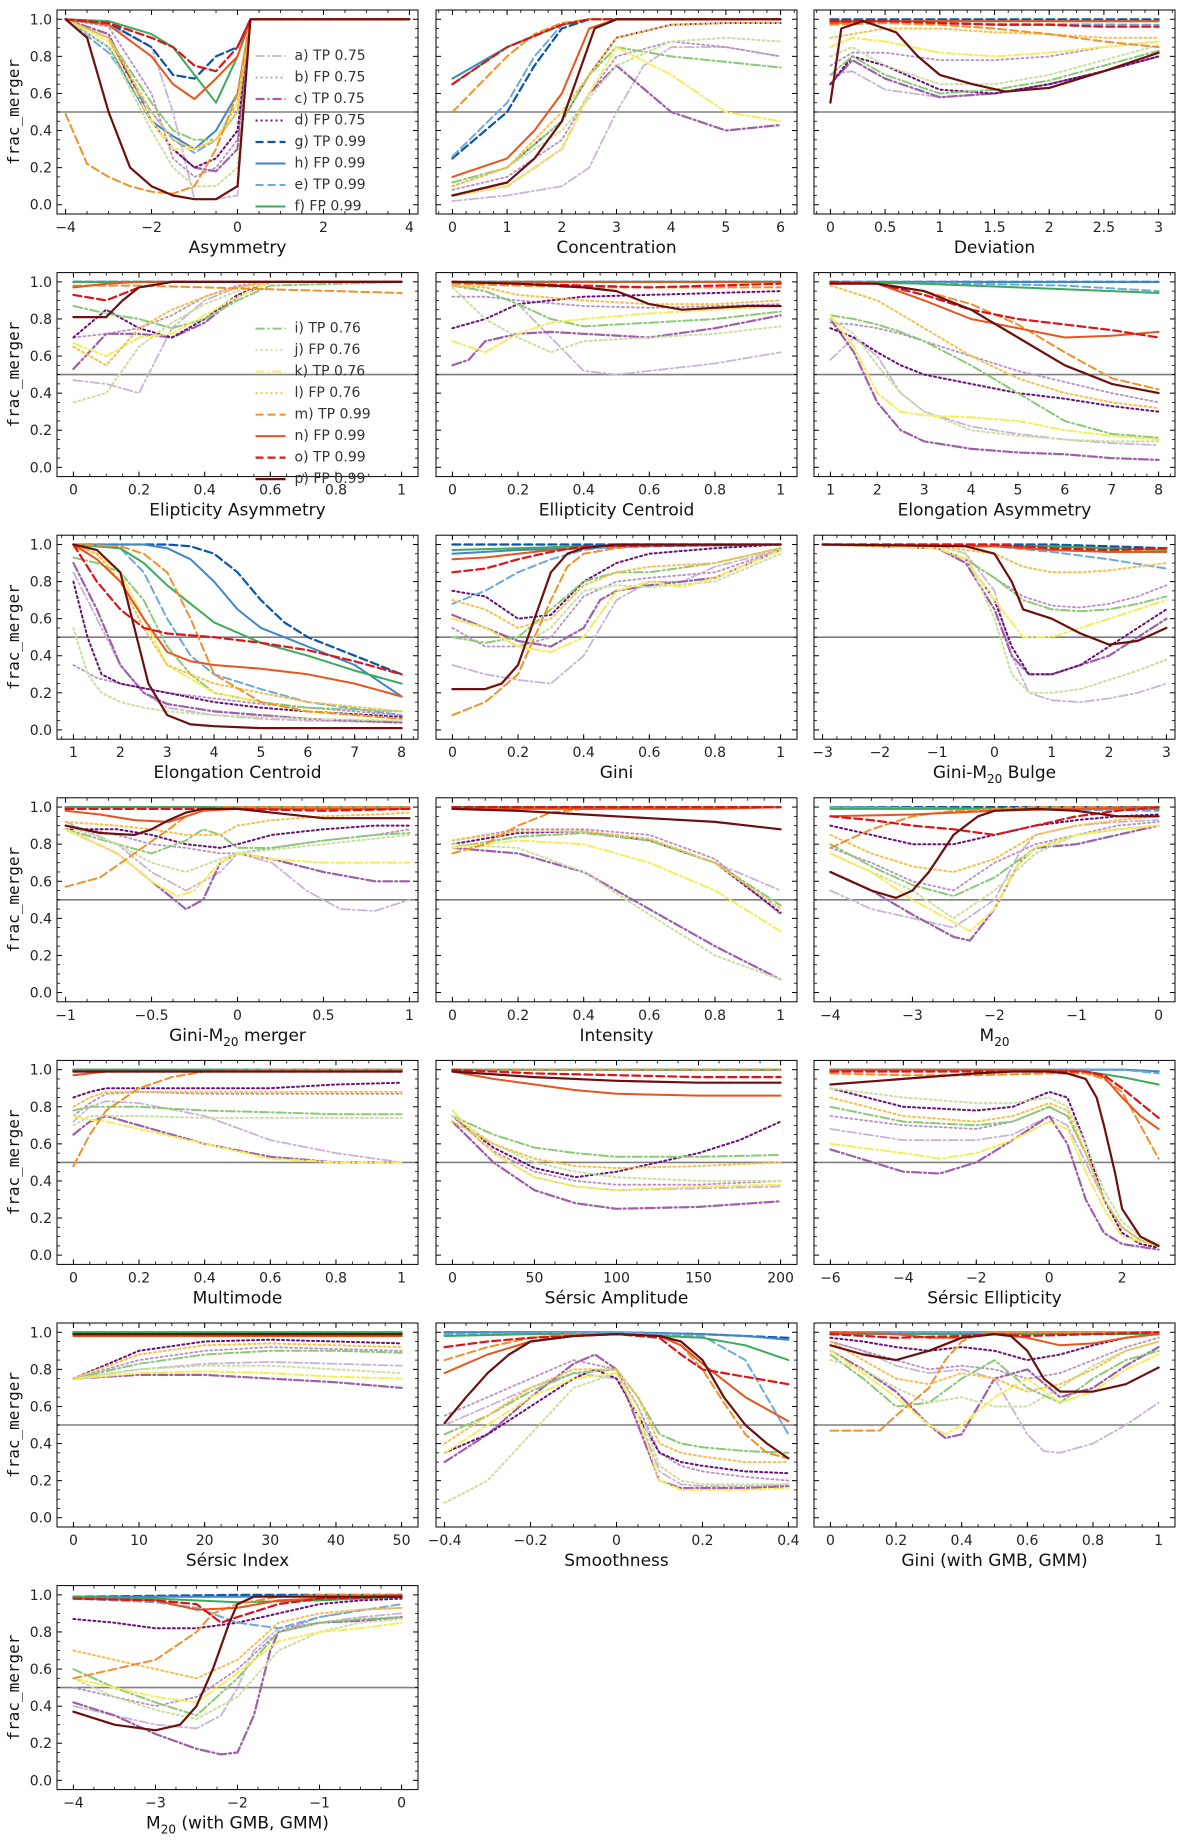 This screenshot has height=1840, width=1180. Describe the element at coordinates (238, 248) in the screenshot. I see `x-axis-label-main: Asymmetry` at that location.